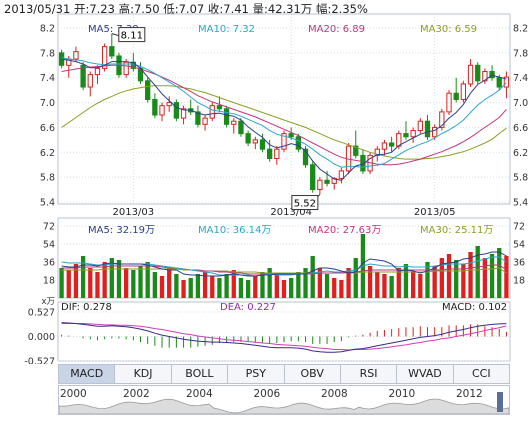 The height and width of the screenshot is (426, 531). What do you see at coordinates (425, 374) in the screenshot?
I see `tab-wvad: WVAD` at bounding box center [425, 374].